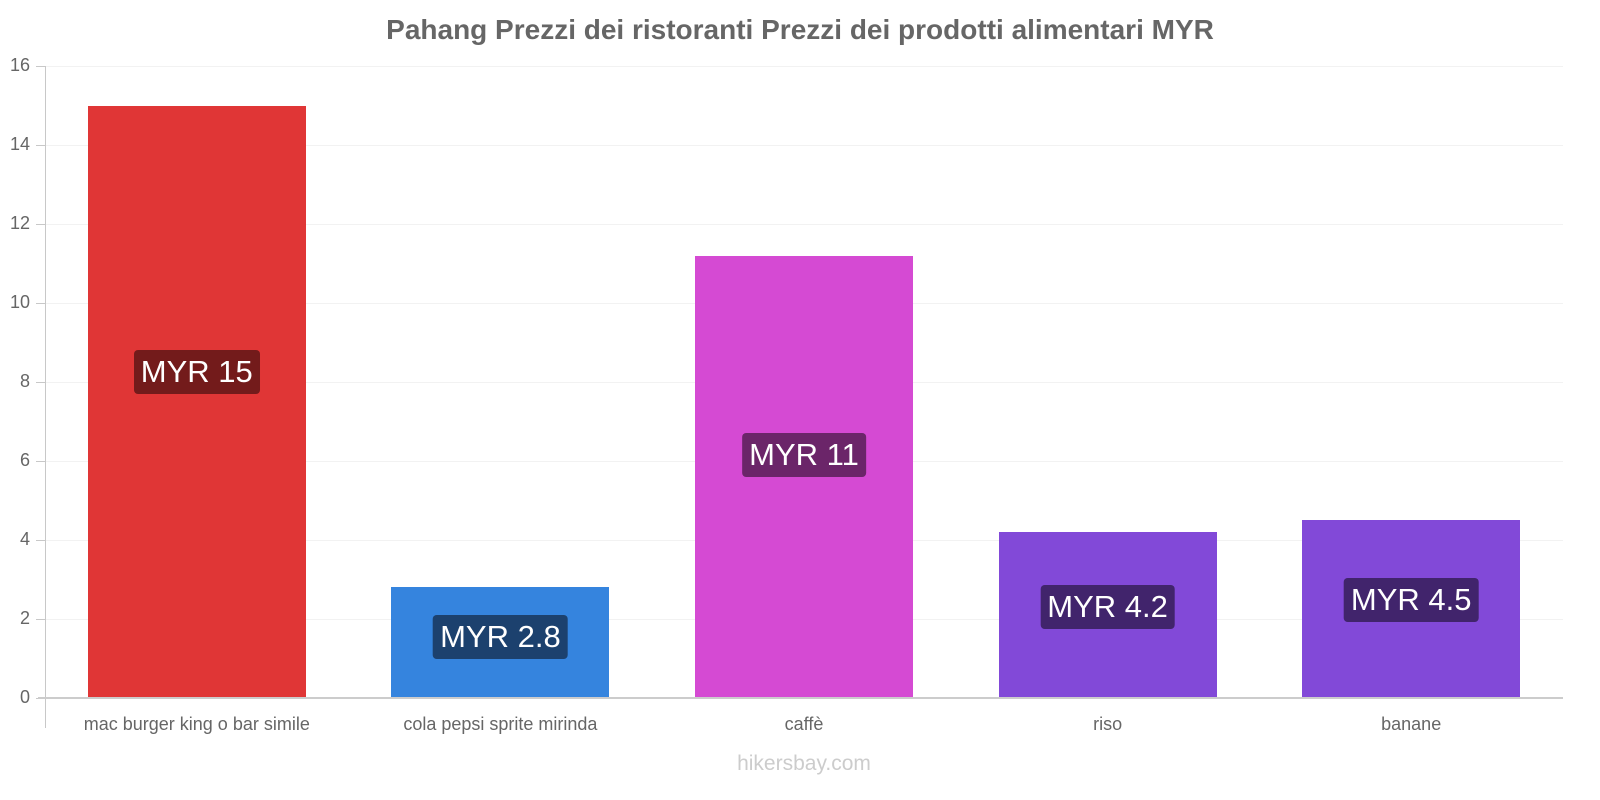 This screenshot has width=1600, height=800. Describe the element at coordinates (1411, 724) in the screenshot. I see `x-tick-label: banane` at that location.